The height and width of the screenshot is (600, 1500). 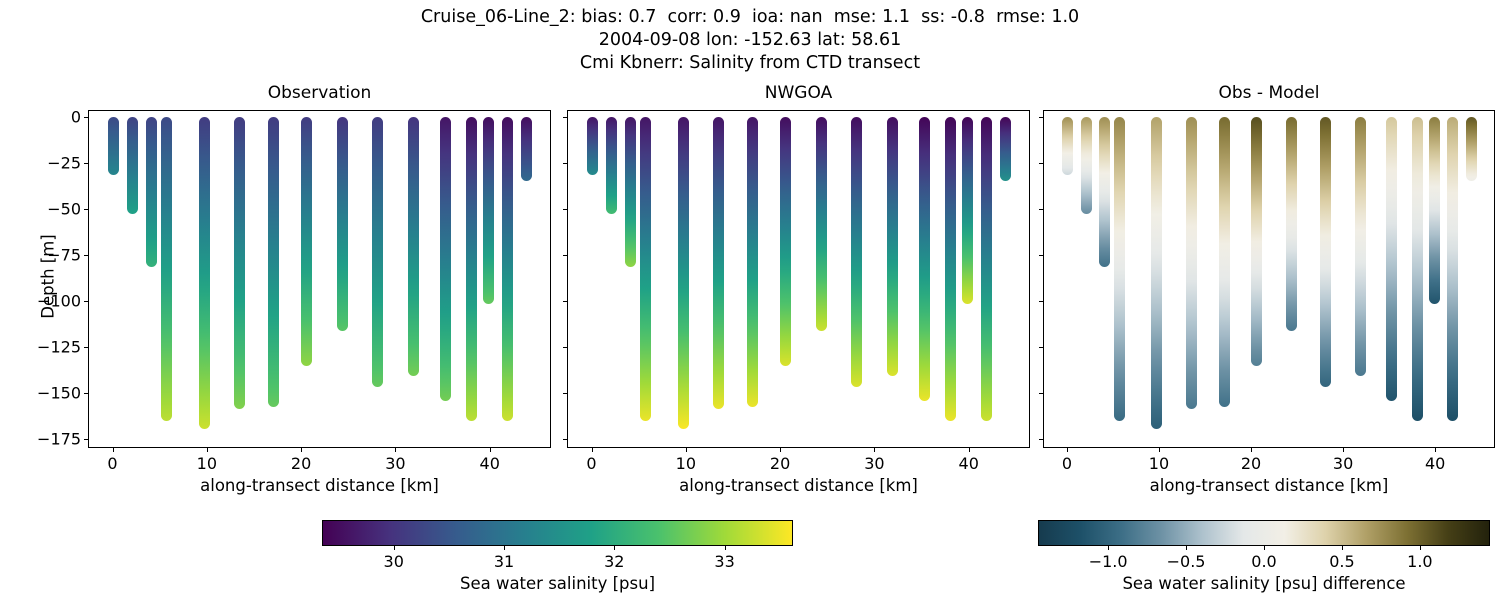 What do you see at coordinates (64, 209) in the screenshot?
I see `y-tick-label: −50` at bounding box center [64, 209].